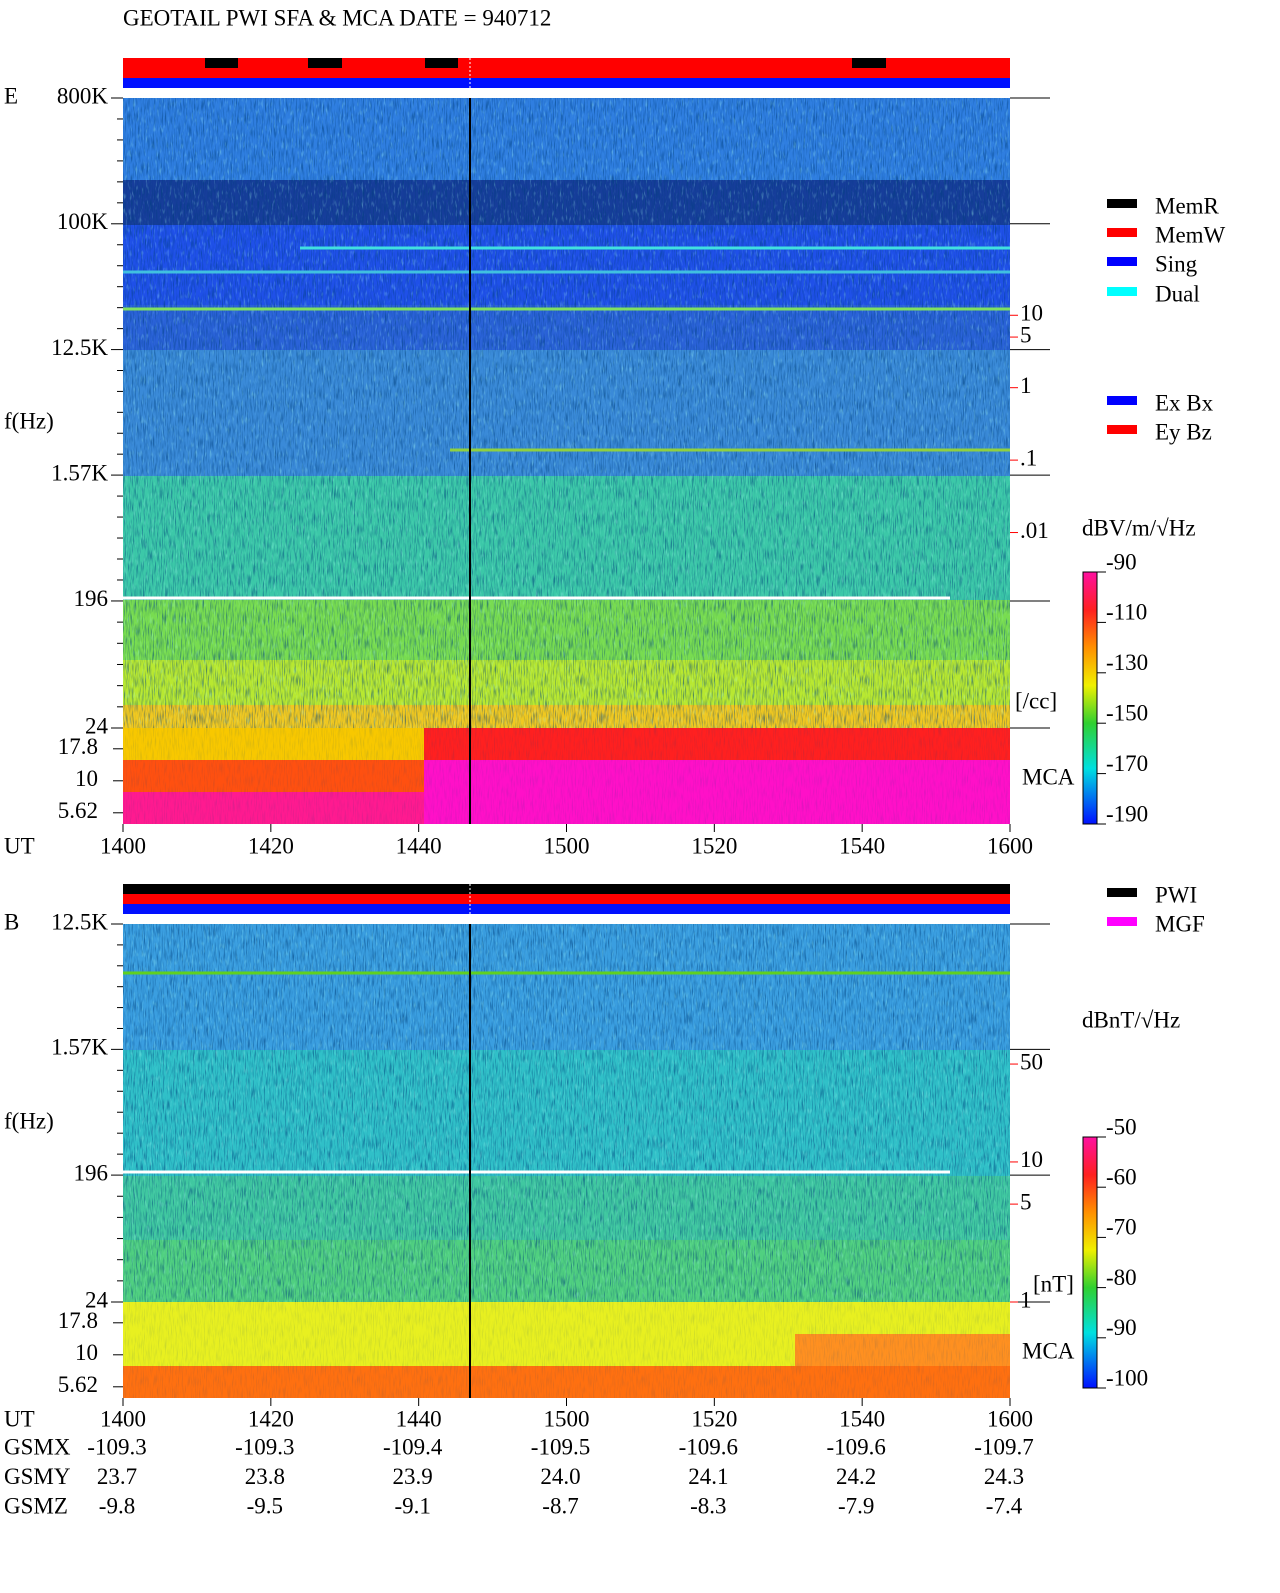 This screenshot has height=1593, width=1280. Describe the element at coordinates (413, 1446) in the screenshot. I see `orbit-value: -109.4` at that location.